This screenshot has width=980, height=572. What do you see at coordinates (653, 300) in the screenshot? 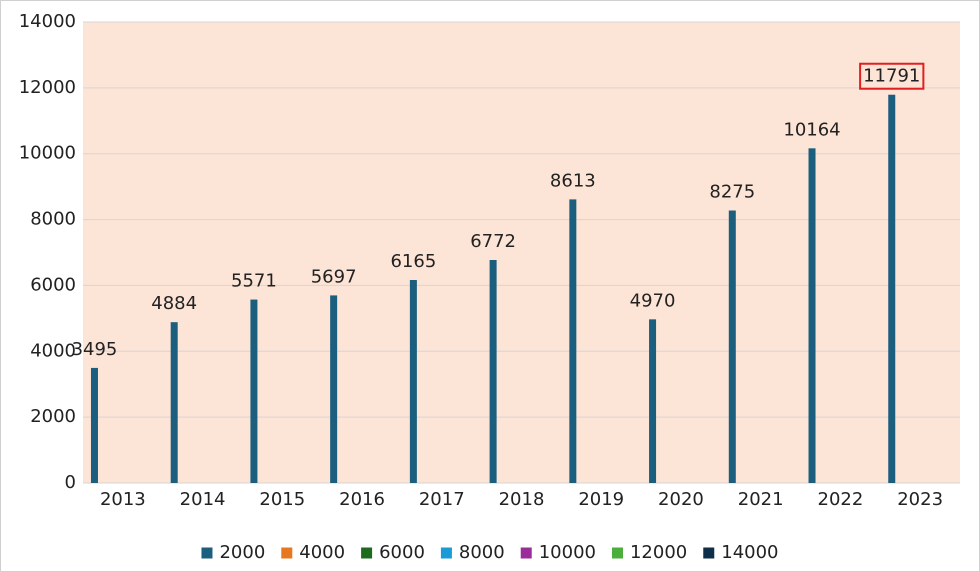
I see `data-label: 4970` at bounding box center [653, 300].